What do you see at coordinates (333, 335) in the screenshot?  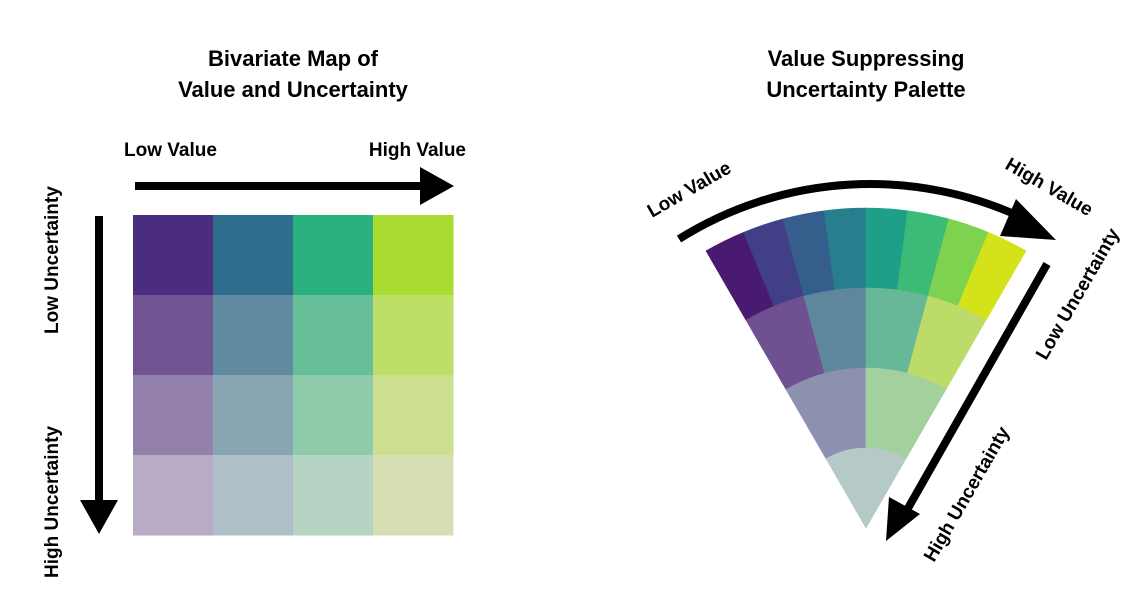 I see `grid-cell-r1-c2` at bounding box center [333, 335].